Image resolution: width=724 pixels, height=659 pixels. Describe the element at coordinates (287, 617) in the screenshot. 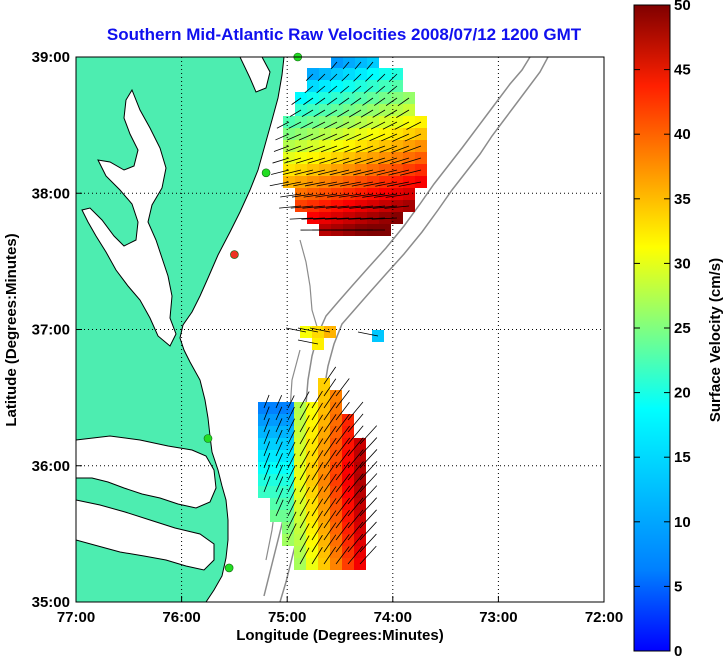

I see `x-tick-label: 75:00` at that location.